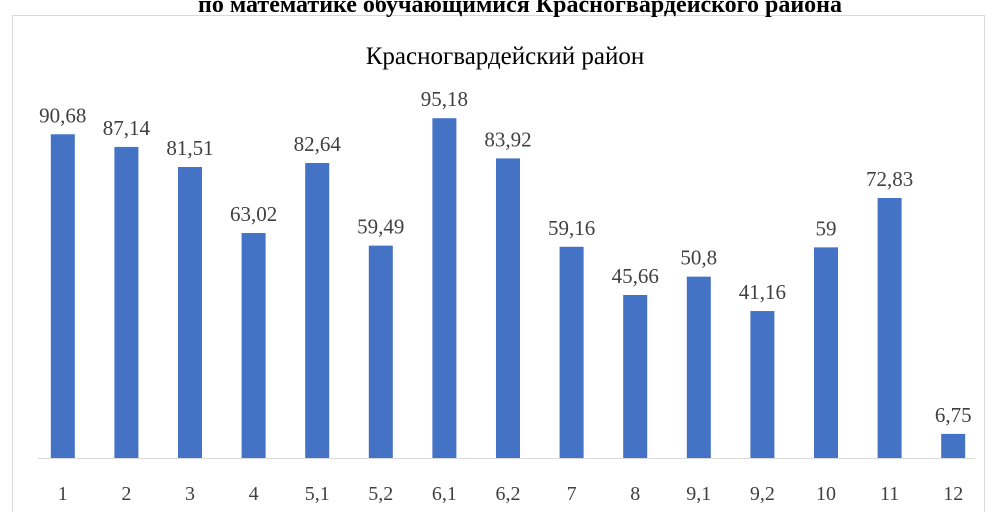 The height and width of the screenshot is (512, 993). What do you see at coordinates (698, 258) in the screenshot?
I see `data-label: 50,8` at bounding box center [698, 258].